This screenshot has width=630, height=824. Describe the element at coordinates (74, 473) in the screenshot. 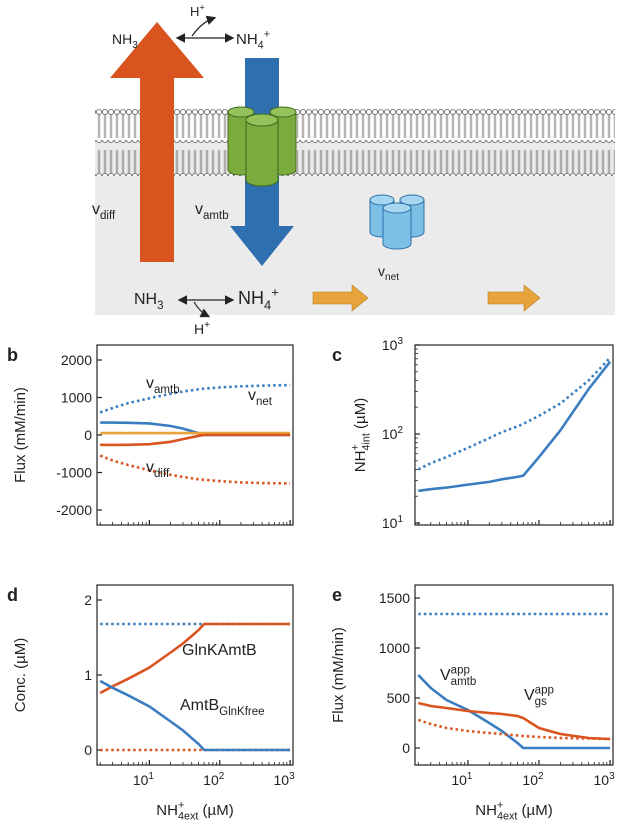

I see `y-tick-label: -1000` at that location.